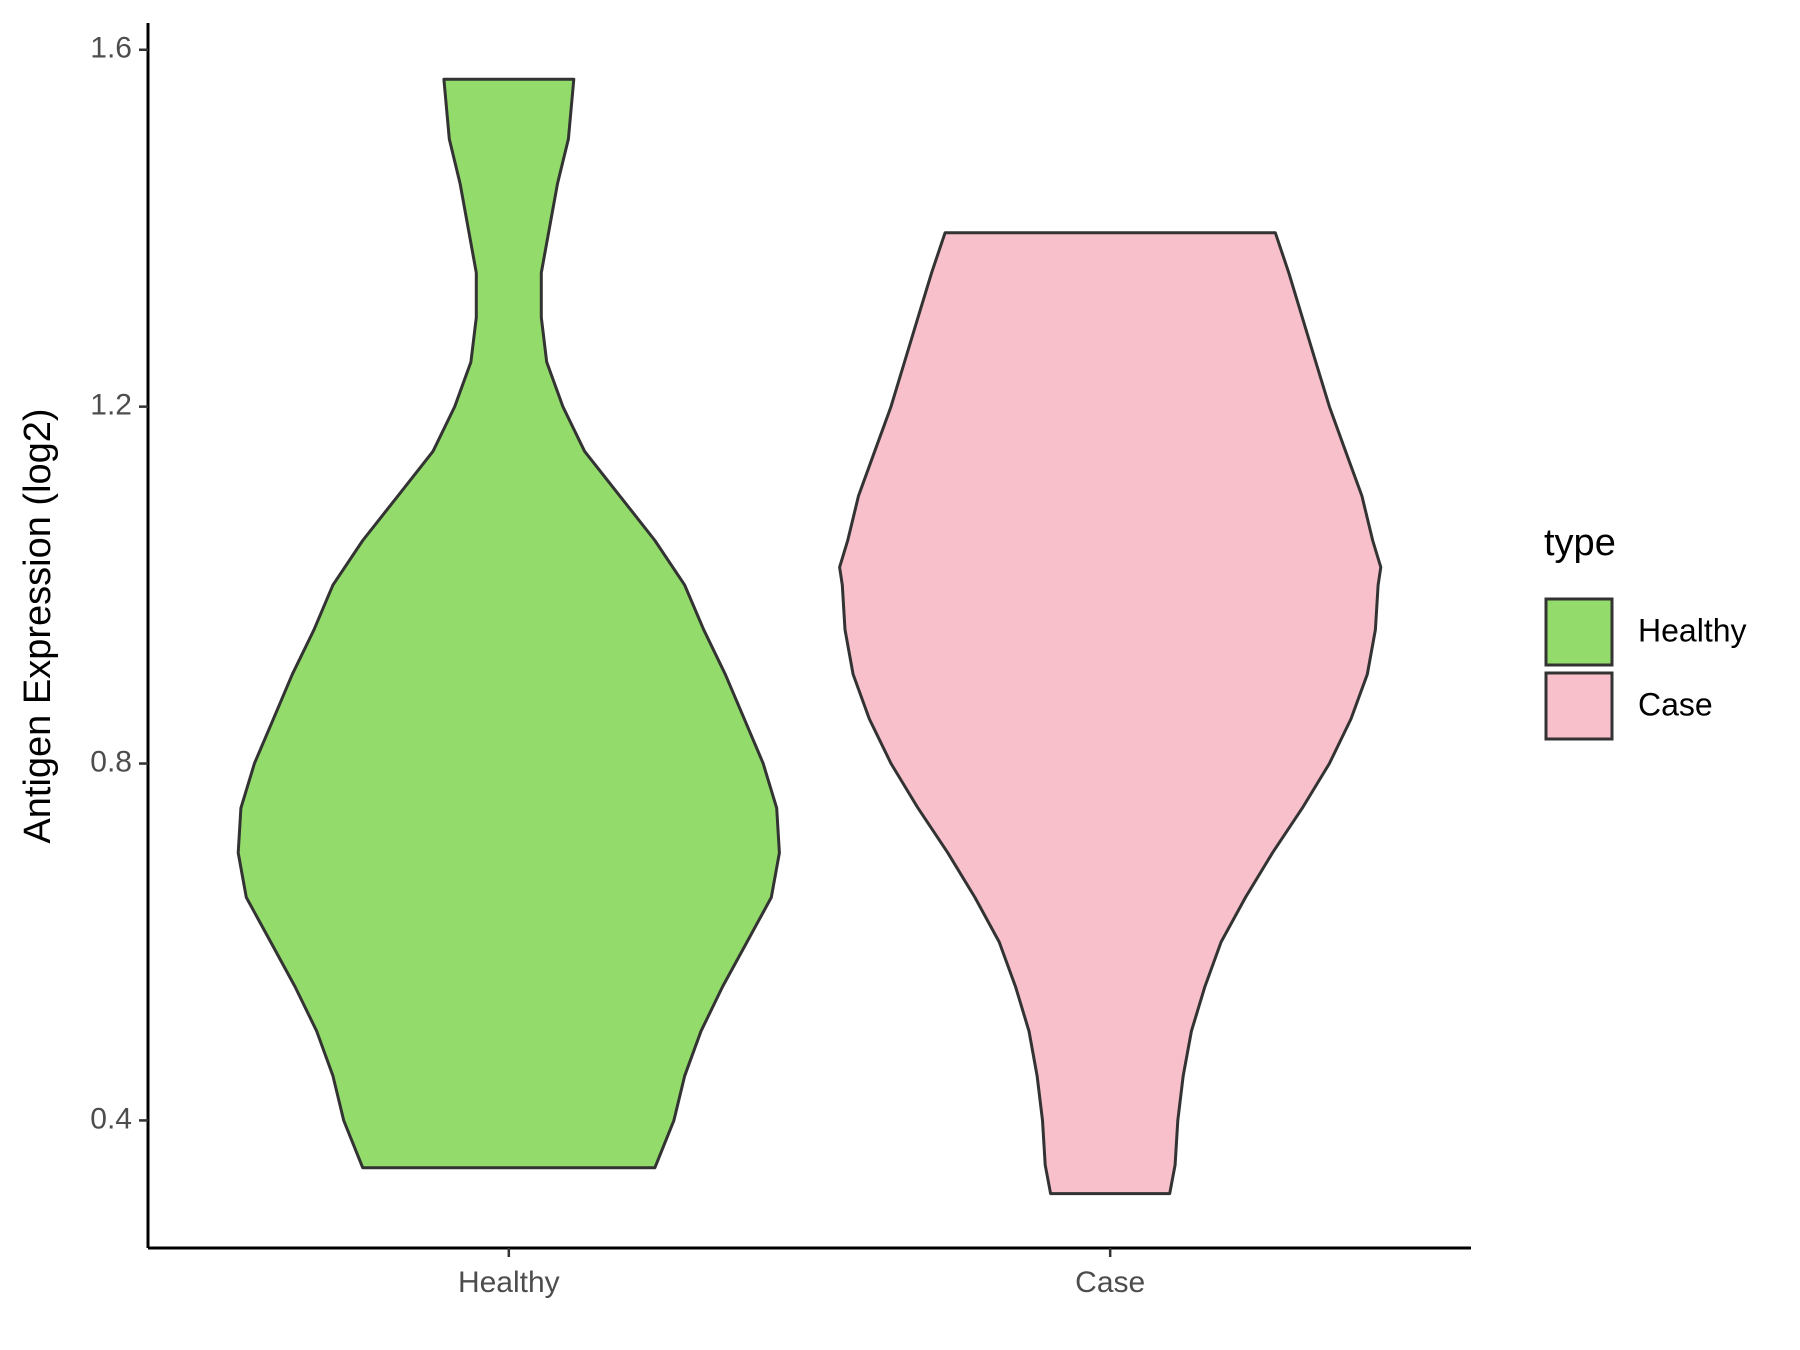 The image size is (1800, 1350). I want to click on y-axis-title: Antigen Expression (log2), so click(38, 625).